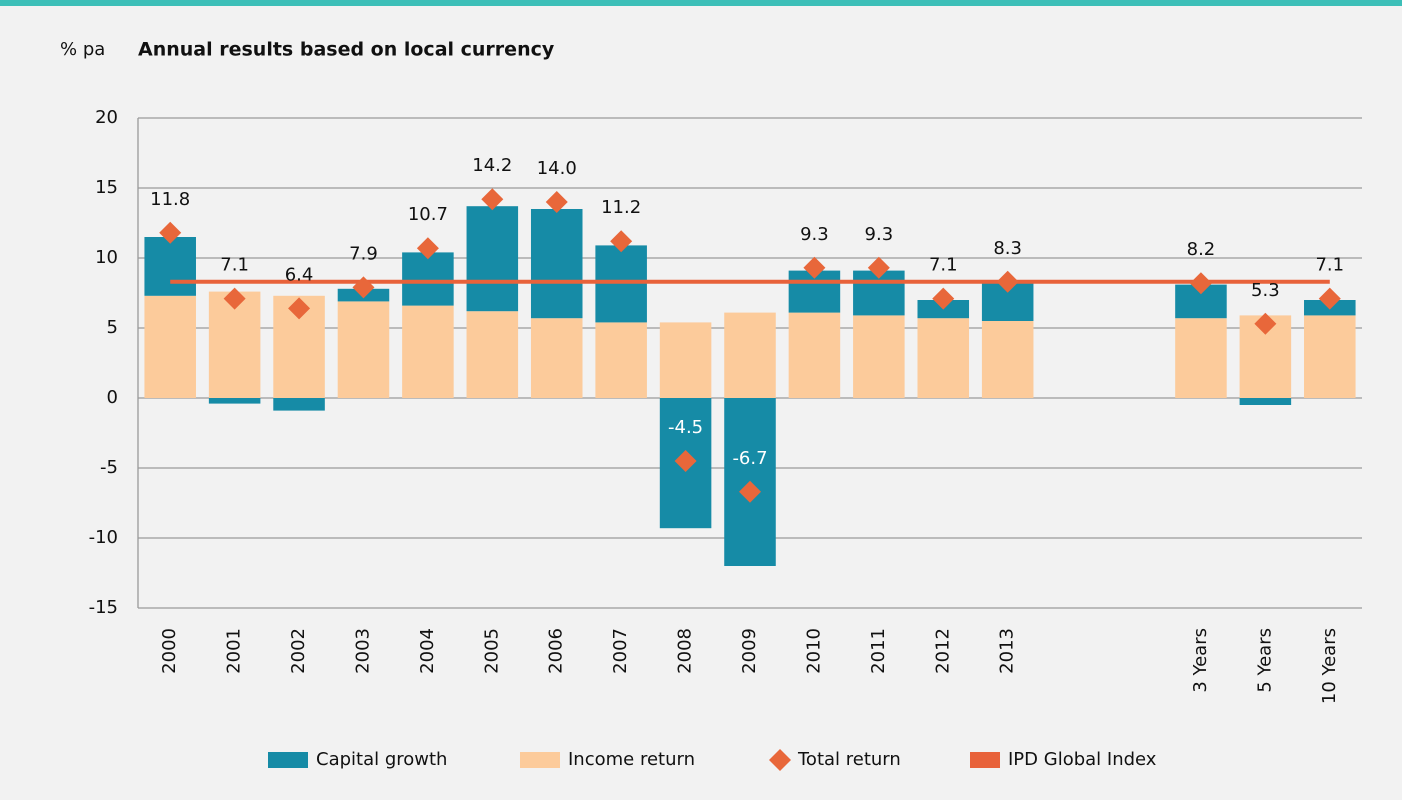 This screenshot has height=800, width=1402. Describe the element at coordinates (381, 759) in the screenshot. I see `legend-label: Capital growth` at that location.